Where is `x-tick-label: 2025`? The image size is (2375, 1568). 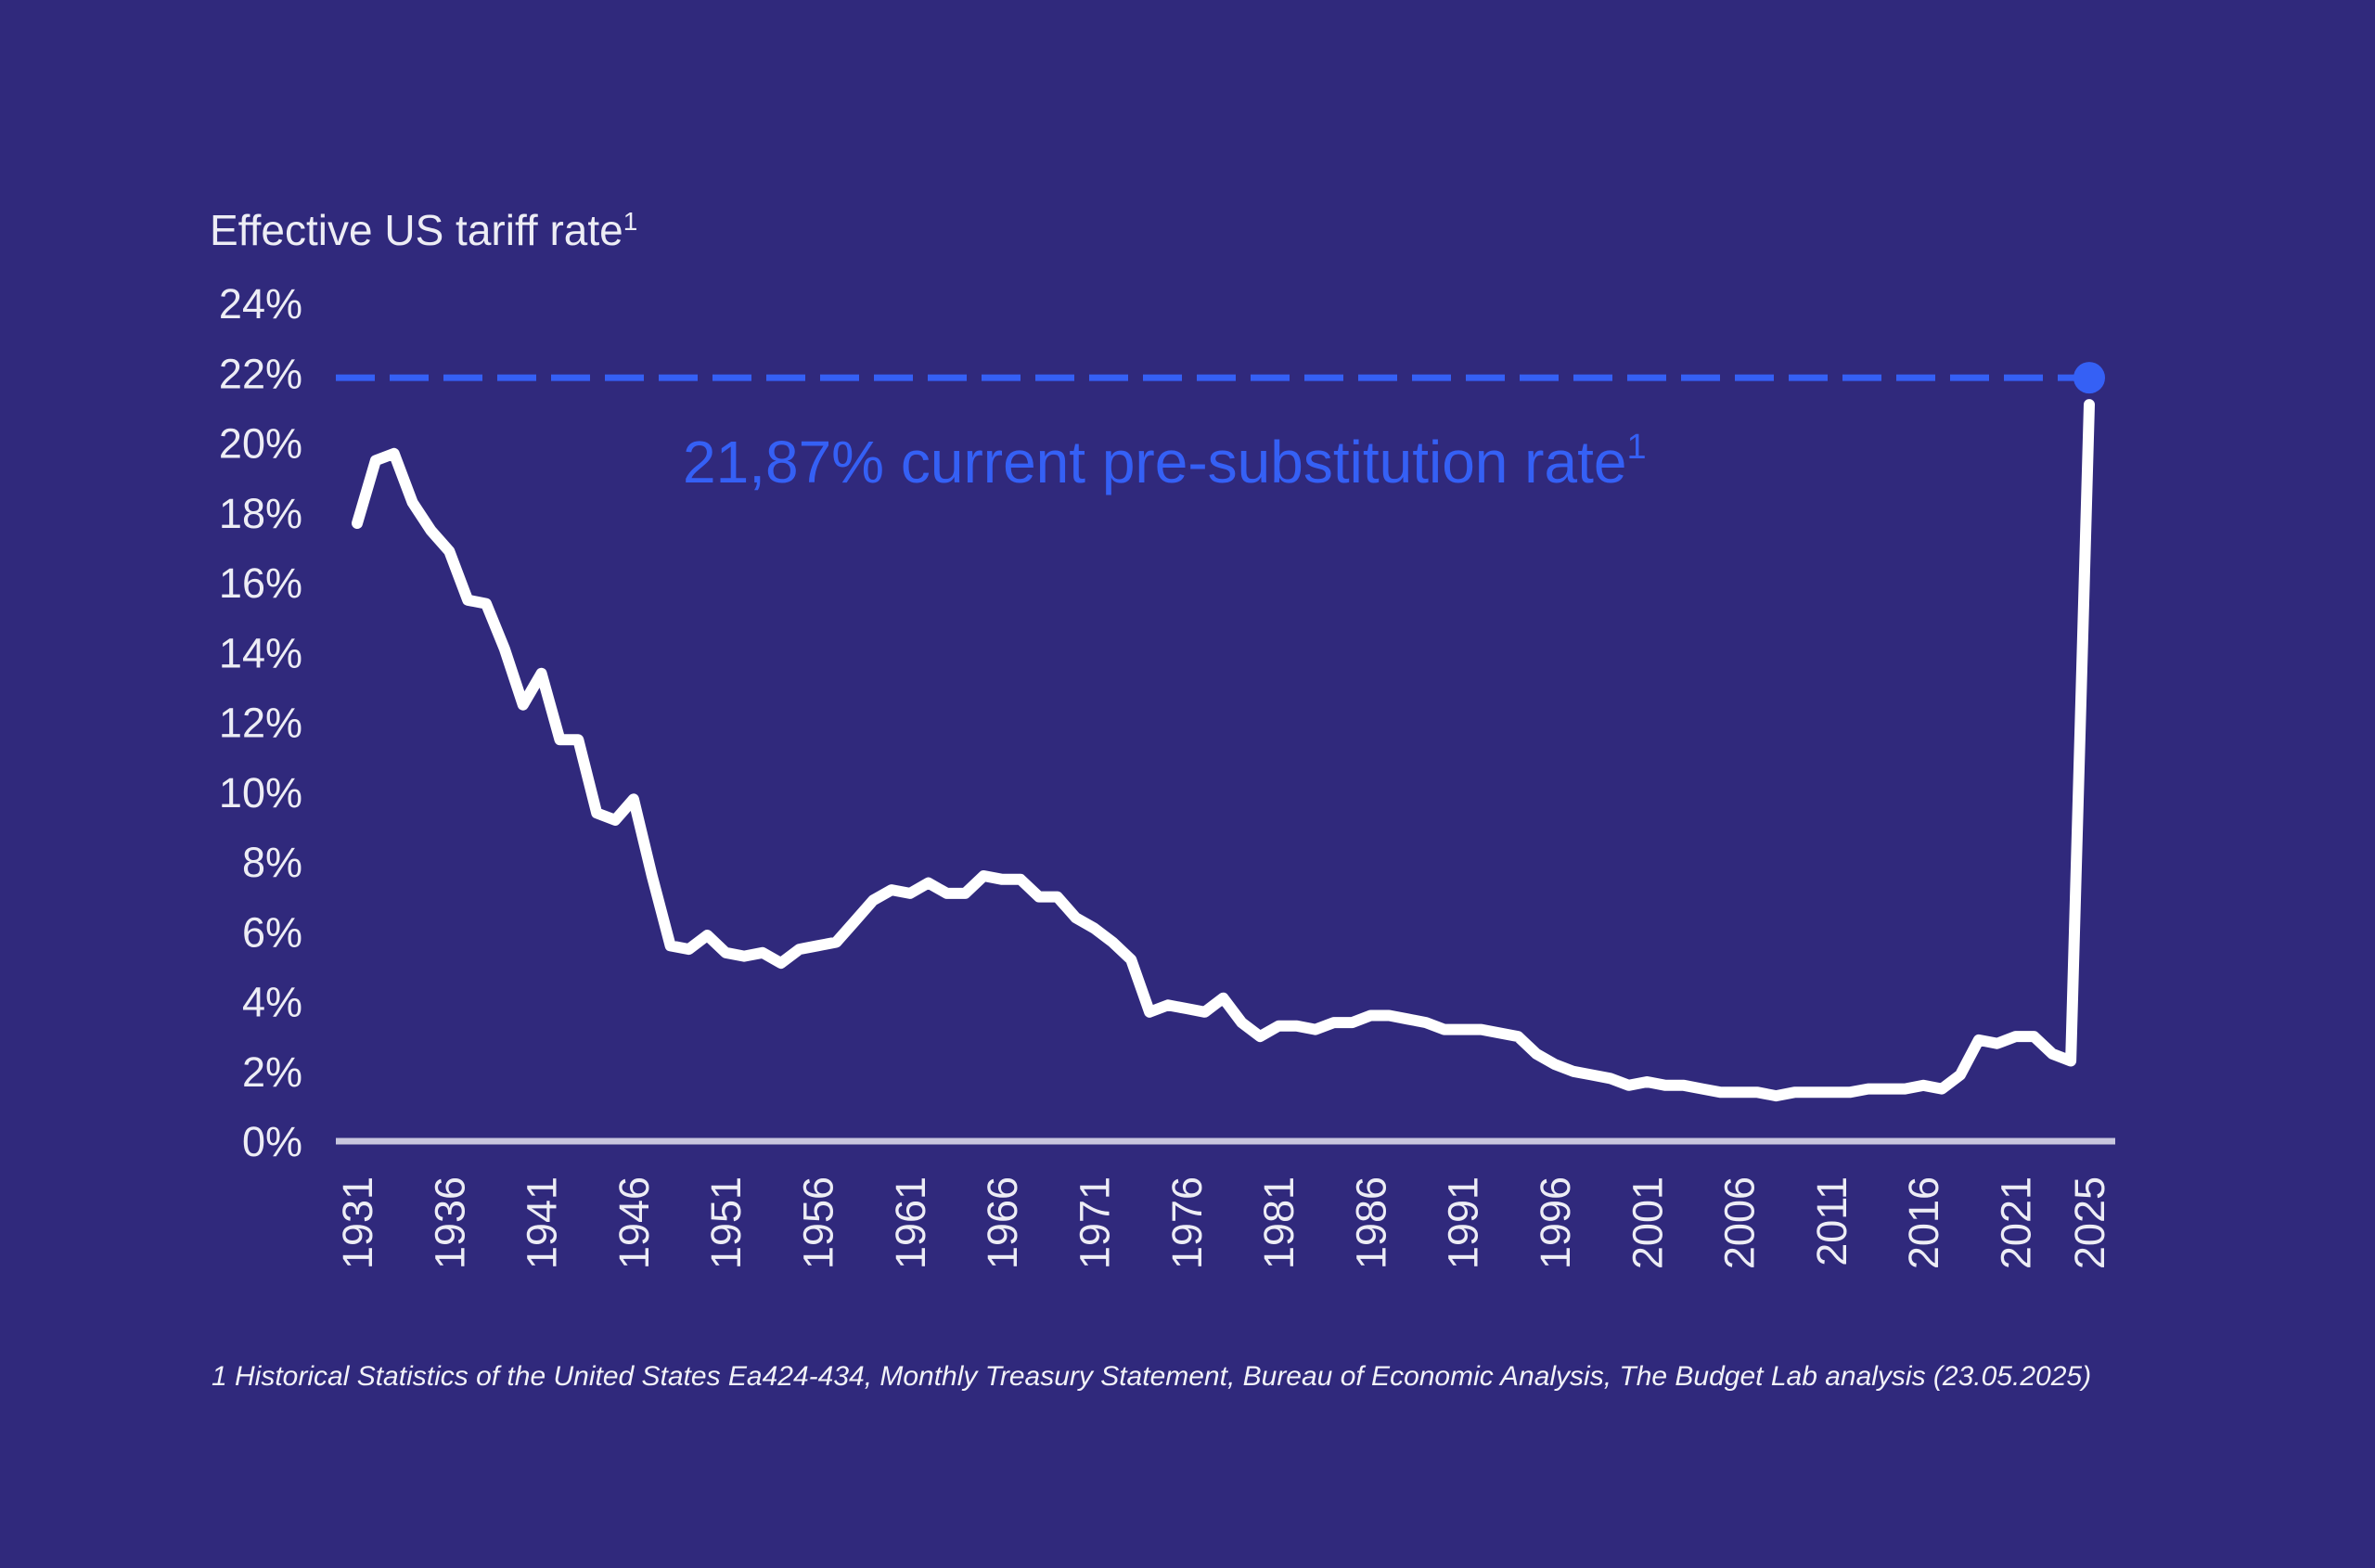 x-tick-label: 2025 is located at coordinates (2089, 1222).